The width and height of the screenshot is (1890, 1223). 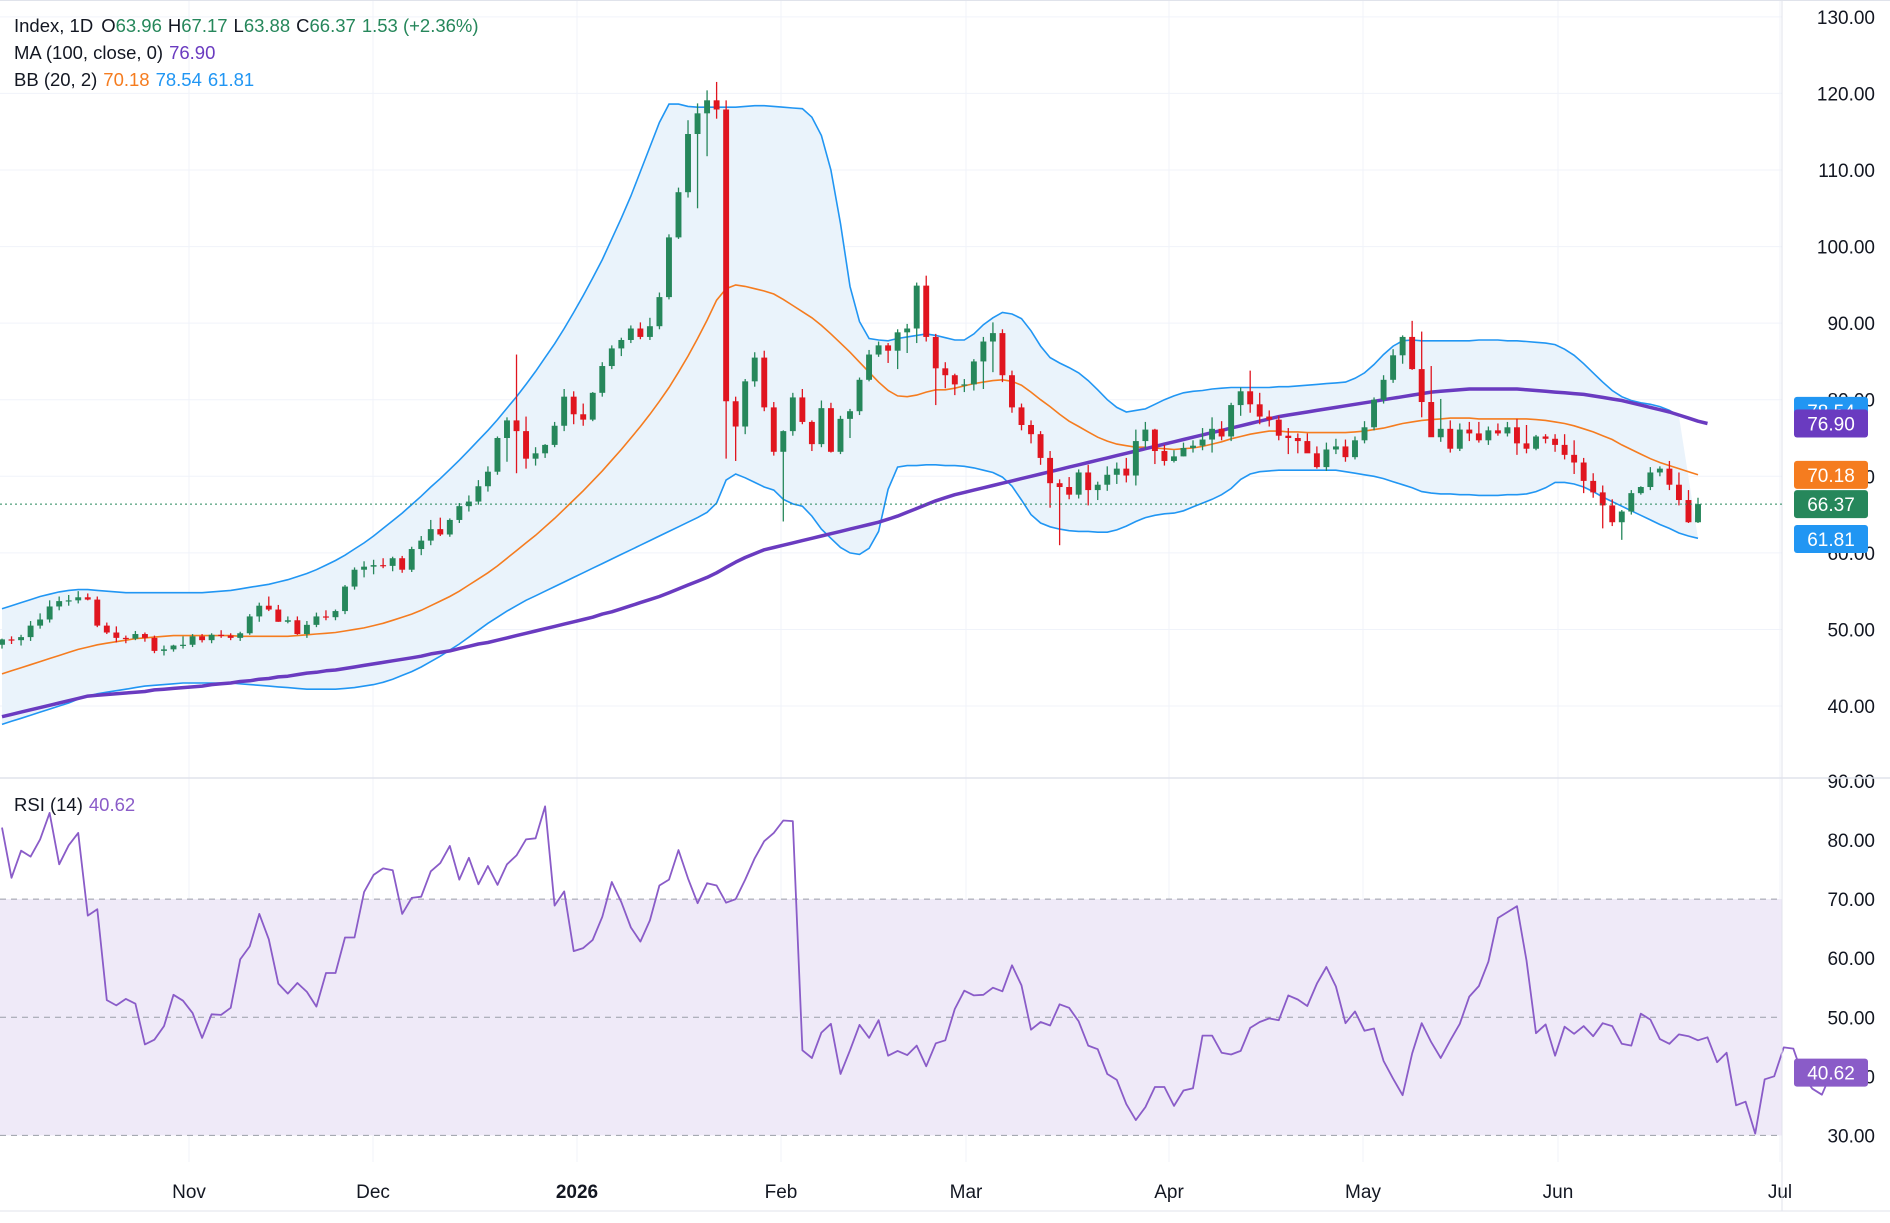 What do you see at coordinates (373, 1192) in the screenshot?
I see `time-tick-label: Dec` at bounding box center [373, 1192].